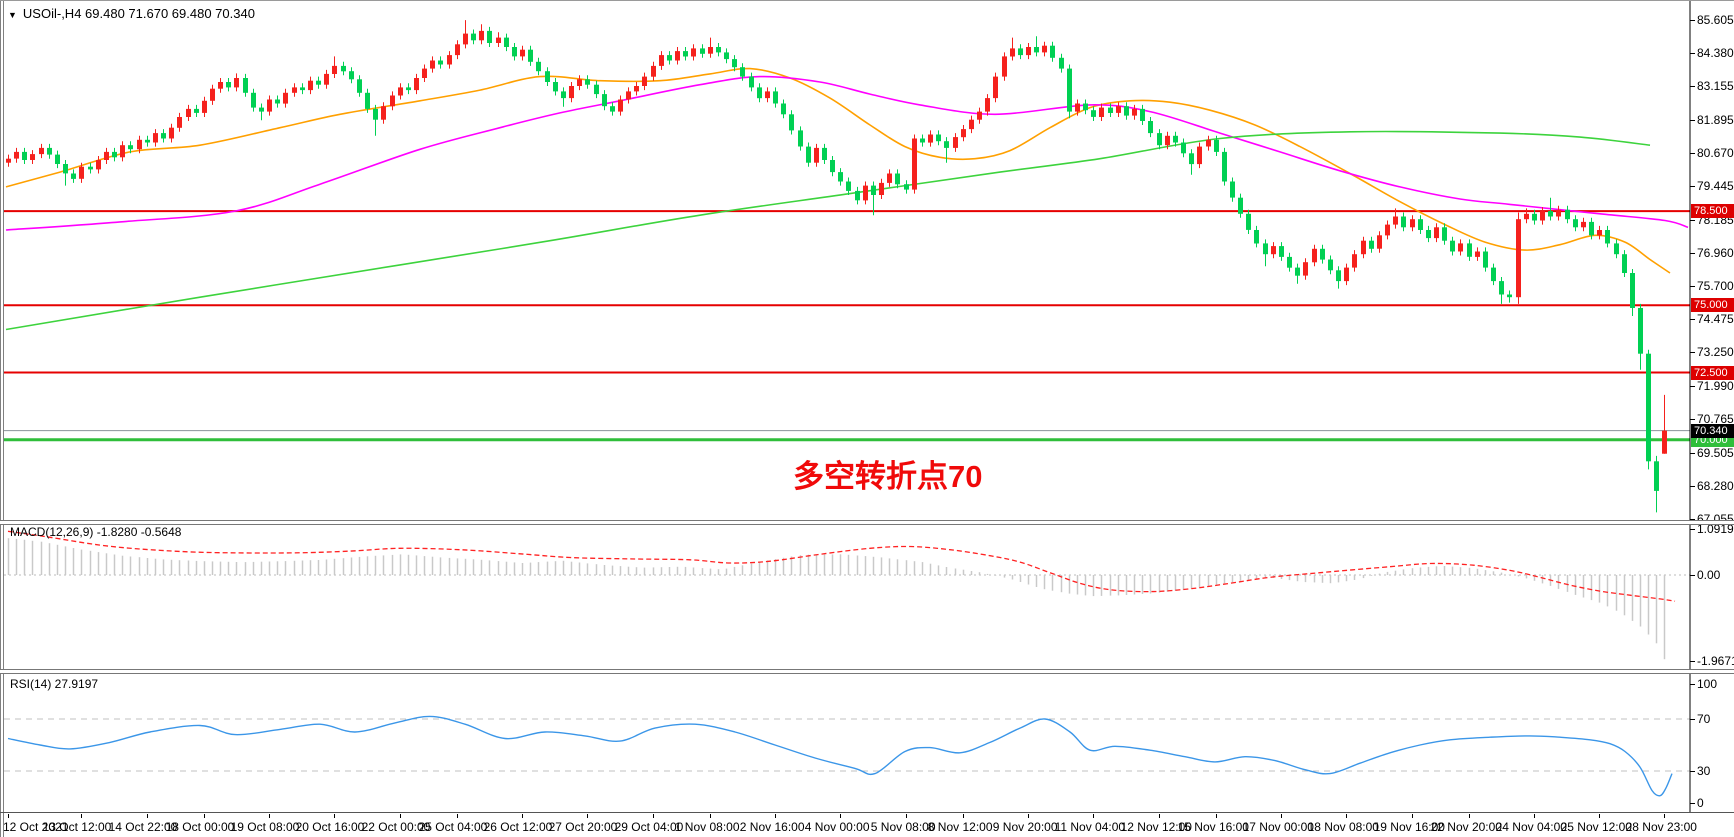 The image size is (1734, 837). What do you see at coordinates (1715, 661) in the screenshot?
I see `macd-tick--1.9671: -1.9671` at bounding box center [1715, 661].